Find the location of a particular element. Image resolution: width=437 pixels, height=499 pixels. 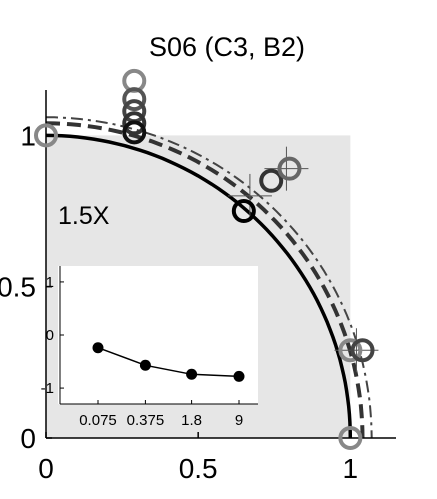

inset-series-line is located at coordinates (168, 362).